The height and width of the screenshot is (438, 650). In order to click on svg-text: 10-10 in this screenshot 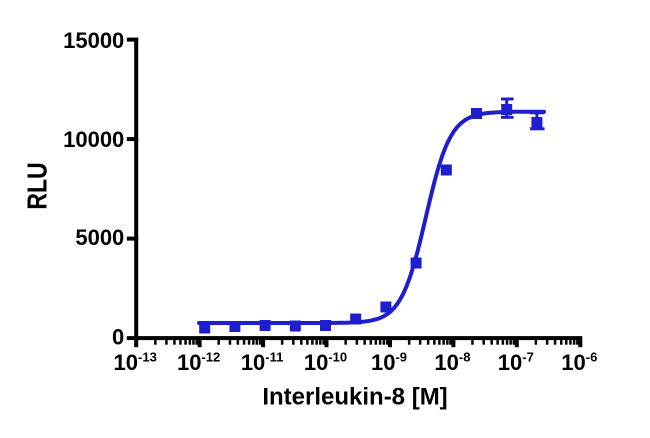, I will do `click(325, 362)`.